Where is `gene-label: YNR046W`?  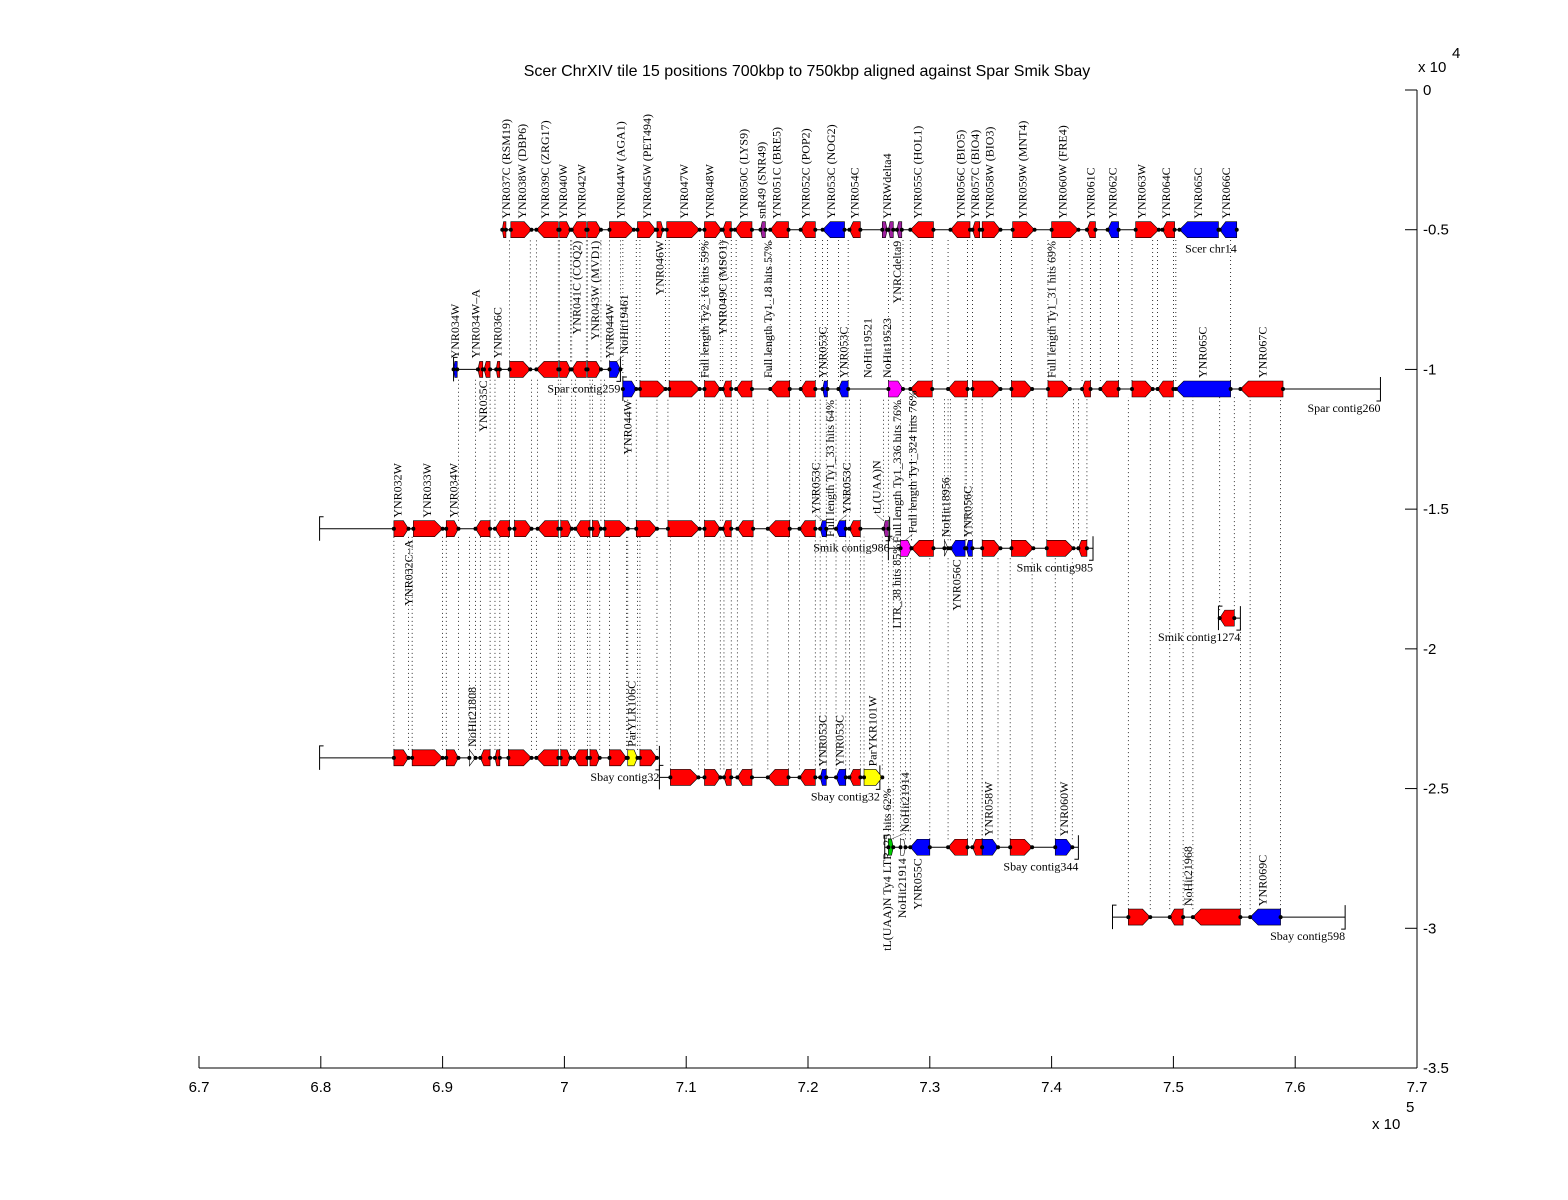 gene-label: YNR046W is located at coordinates (659, 267).